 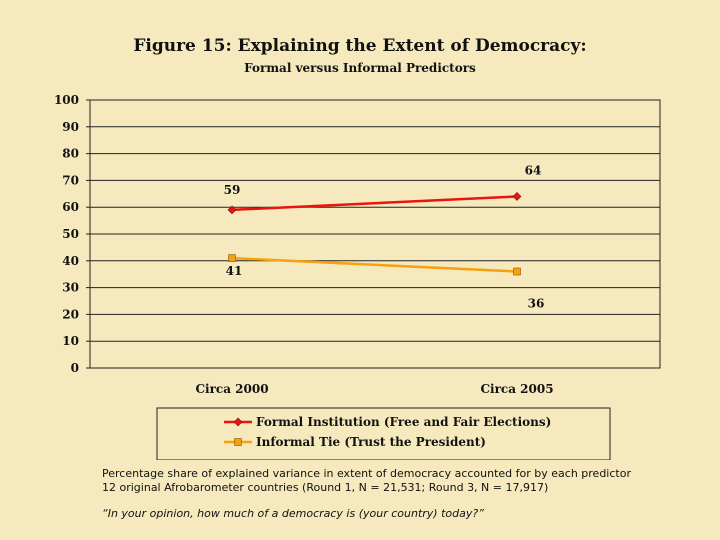 I want to click on y-tick-label: 80, so click(x=70, y=154).